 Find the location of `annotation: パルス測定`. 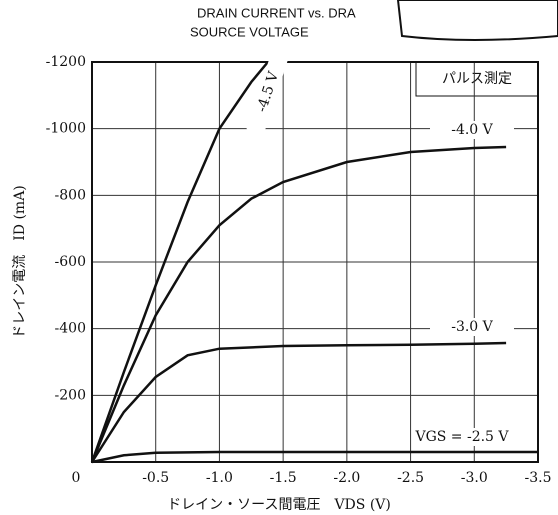

annotation: パルス測定 is located at coordinates (477, 79).